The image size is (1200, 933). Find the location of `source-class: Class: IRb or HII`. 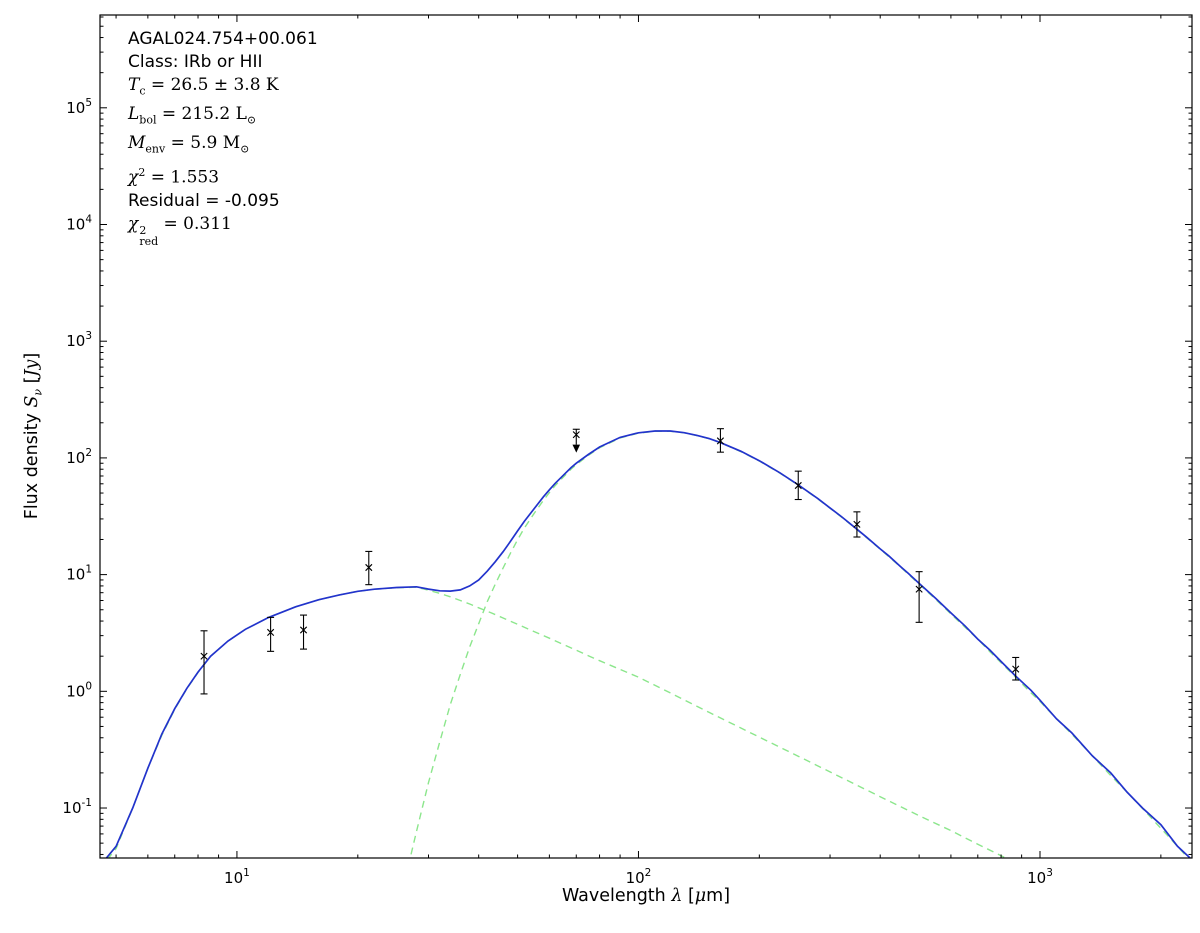

source-class: Class: IRb or HII is located at coordinates (195, 62).